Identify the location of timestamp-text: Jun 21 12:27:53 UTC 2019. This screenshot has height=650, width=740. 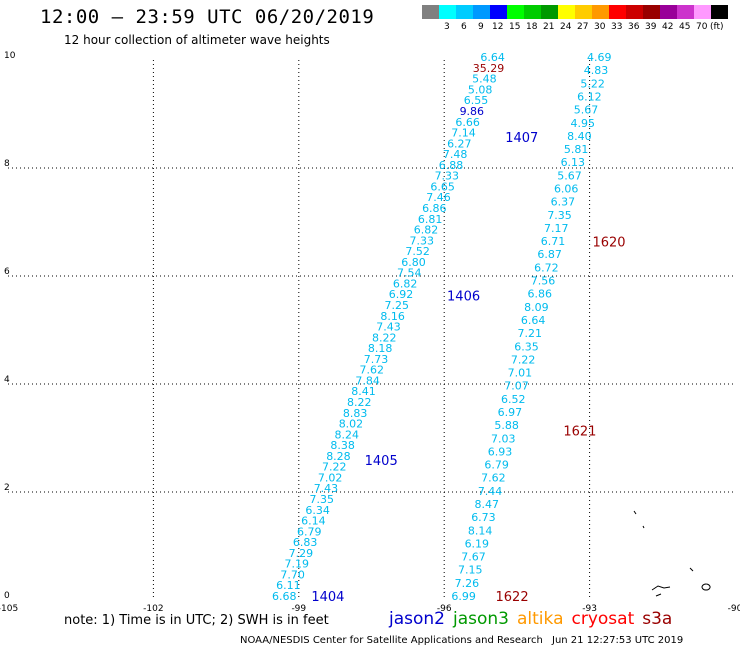
(618, 640).